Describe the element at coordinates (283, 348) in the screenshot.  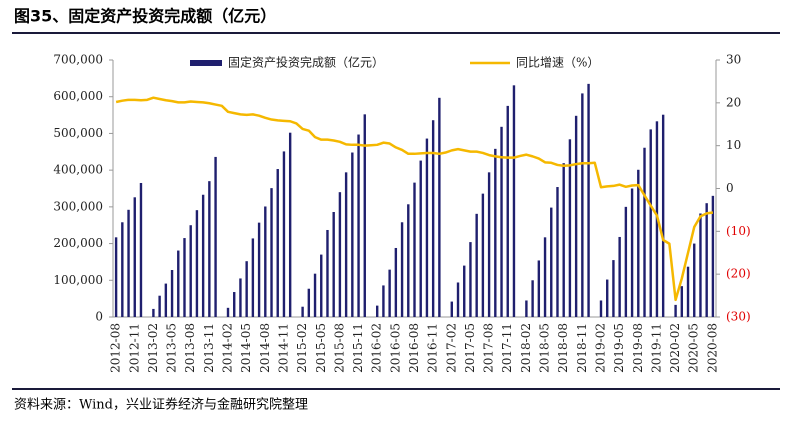
I see `x-tick-label: 2014-11` at that location.